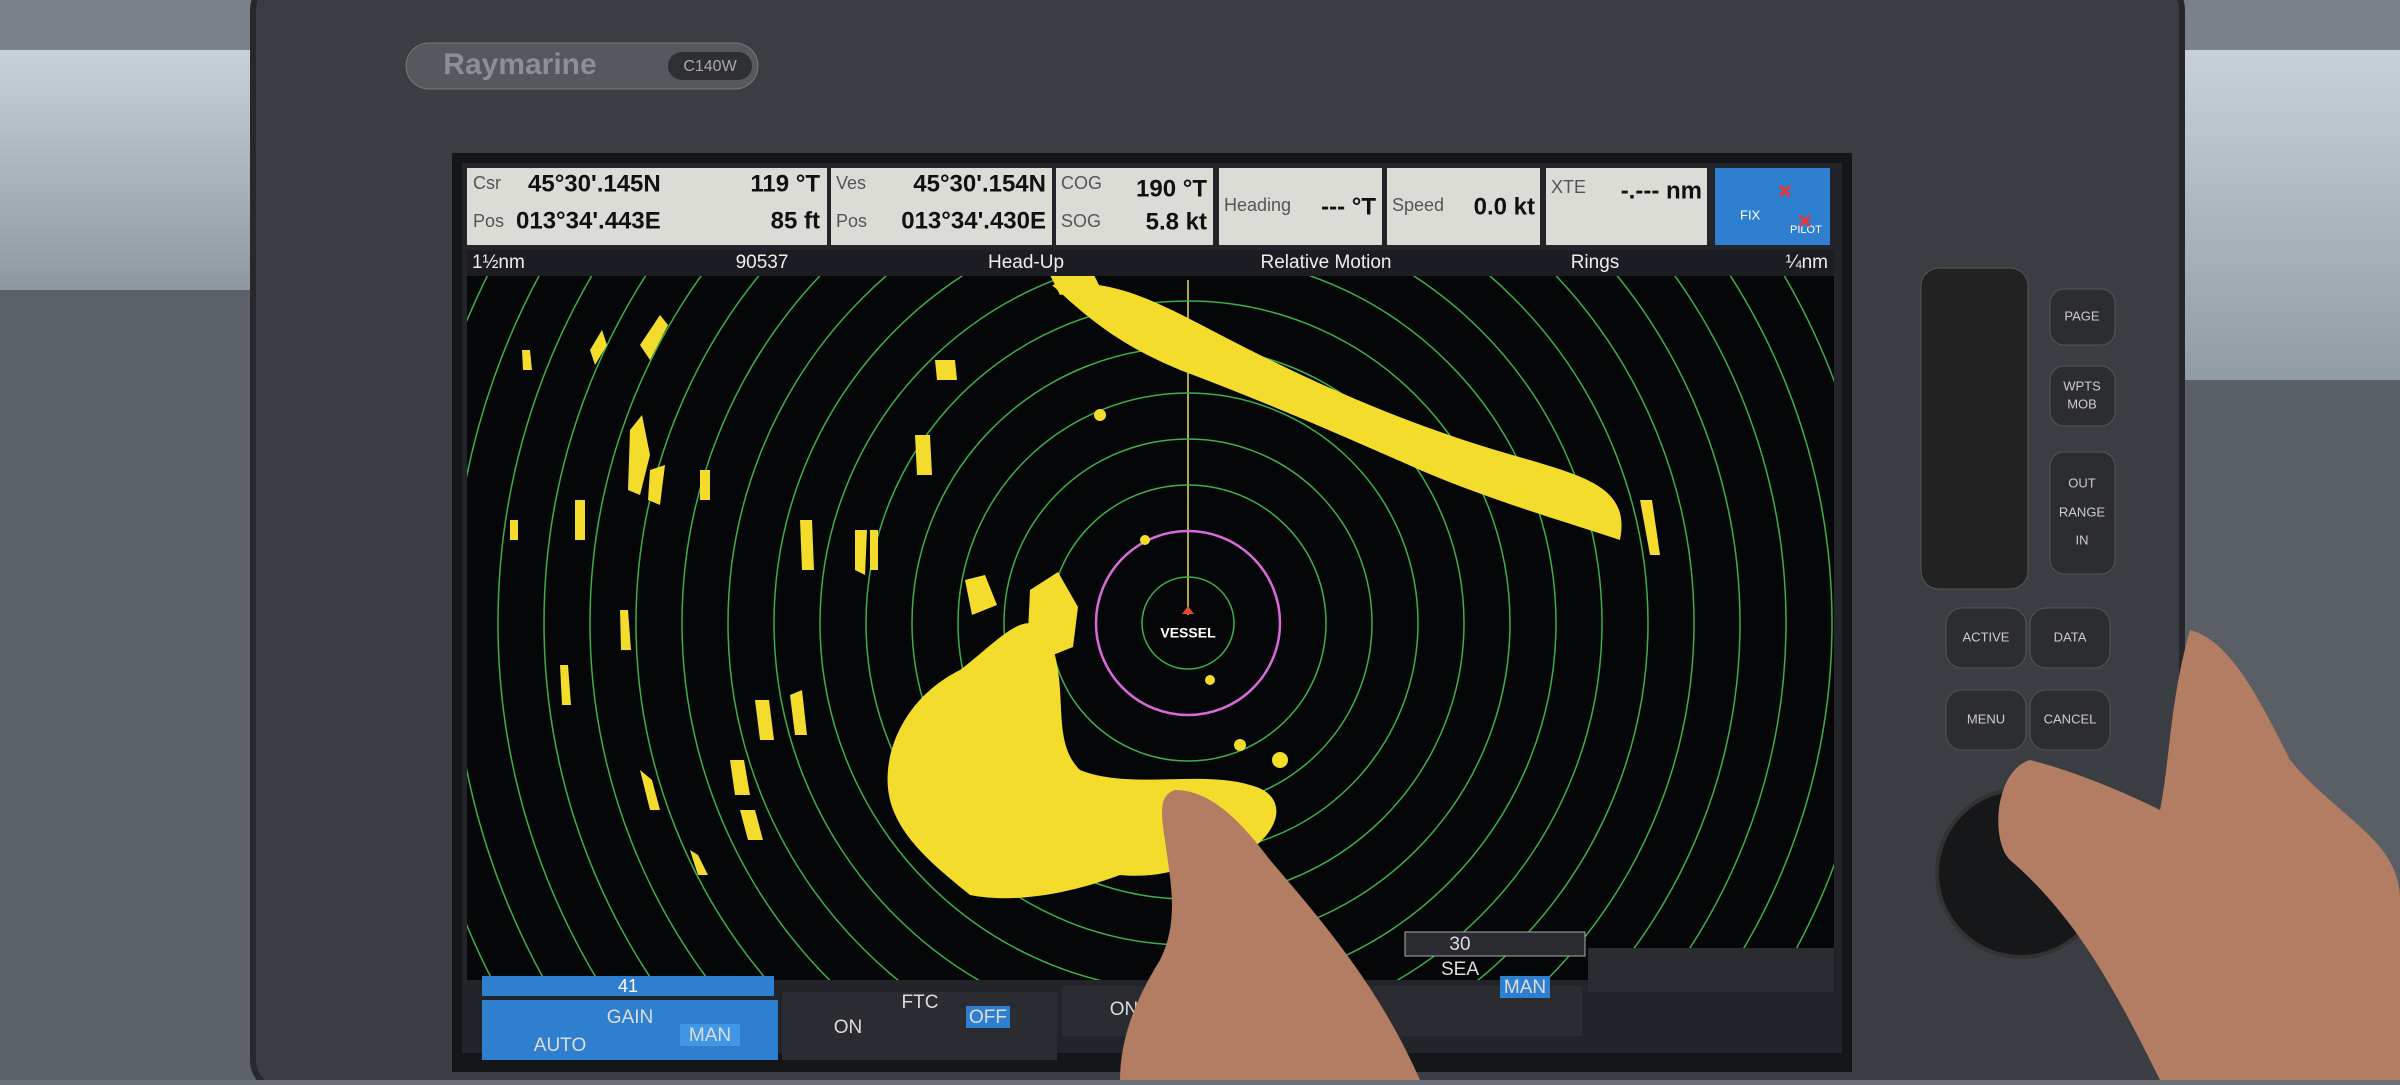 This screenshot has height=1085, width=2400. What do you see at coordinates (1772, 206) in the screenshot?
I see `icon-box` at bounding box center [1772, 206].